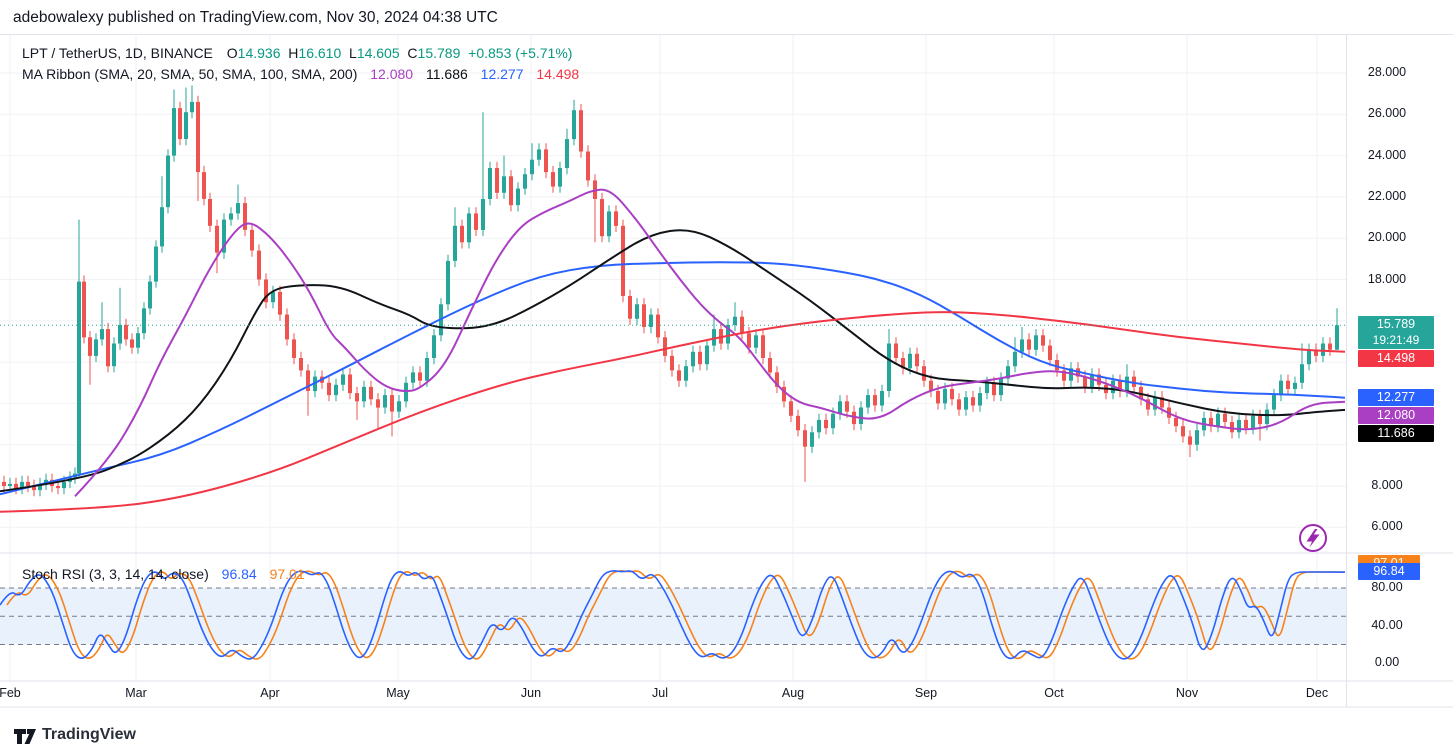 This screenshot has width=1453, height=756. Describe the element at coordinates (531, 693) in the screenshot. I see `month-label: Jun` at that location.